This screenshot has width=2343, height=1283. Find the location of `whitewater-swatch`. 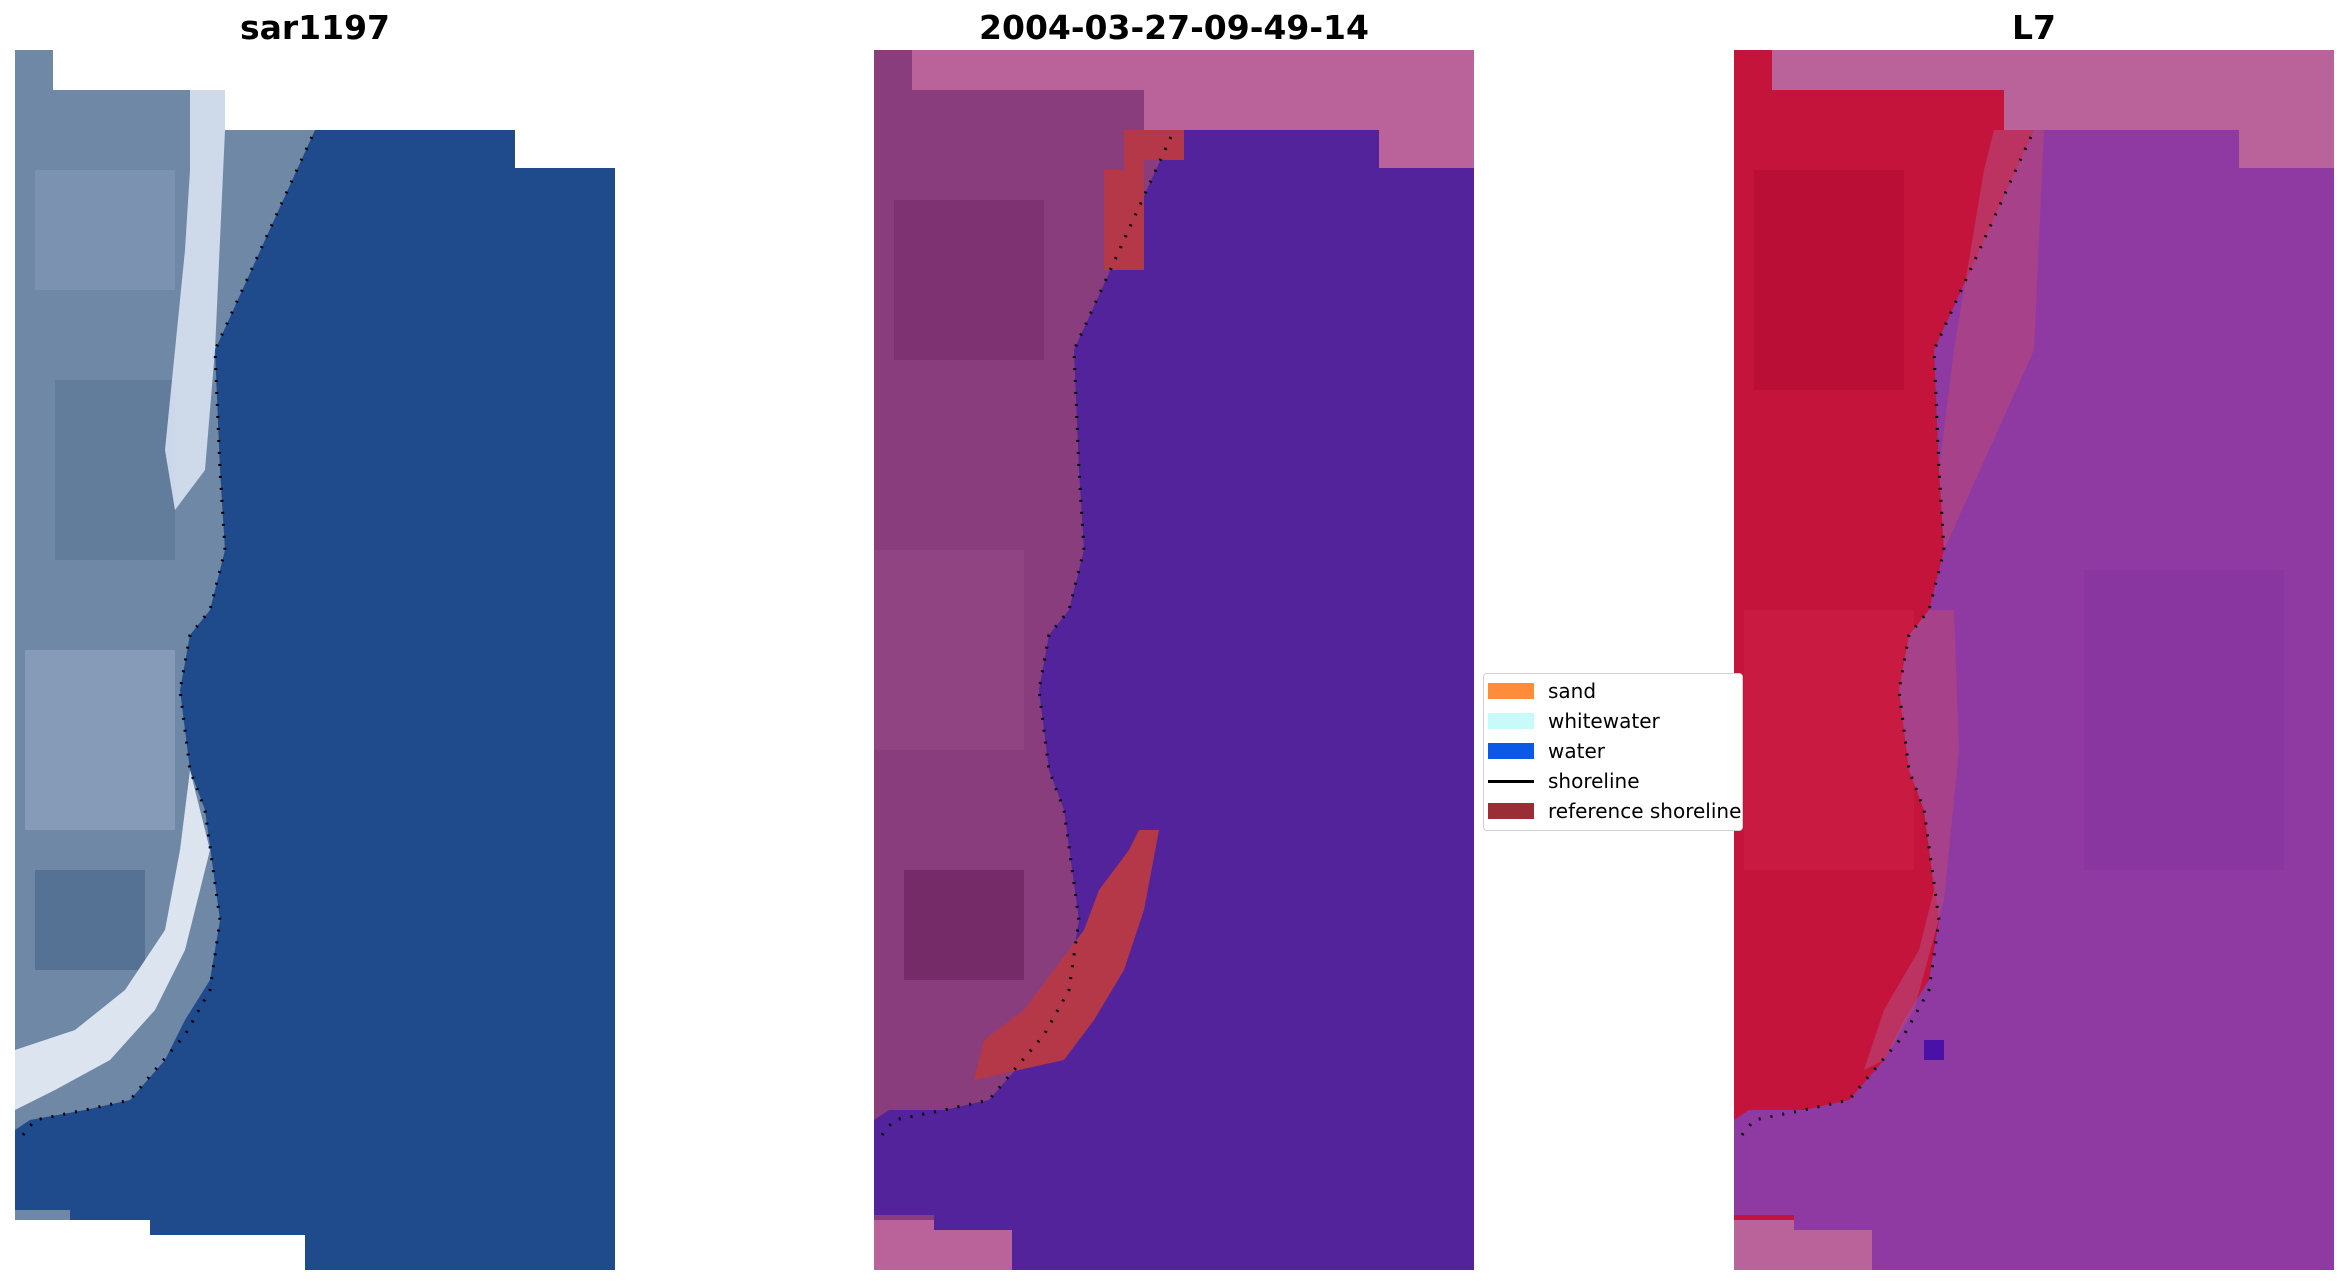

whitewater-swatch is located at coordinates (1511, 721).